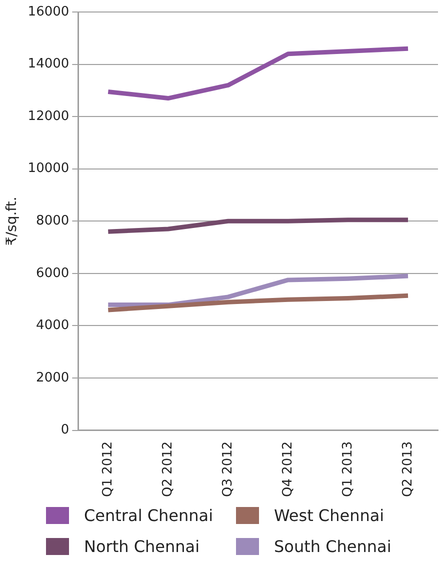  I want to click on x-tick-label: Q1 2012, so click(108, 469).